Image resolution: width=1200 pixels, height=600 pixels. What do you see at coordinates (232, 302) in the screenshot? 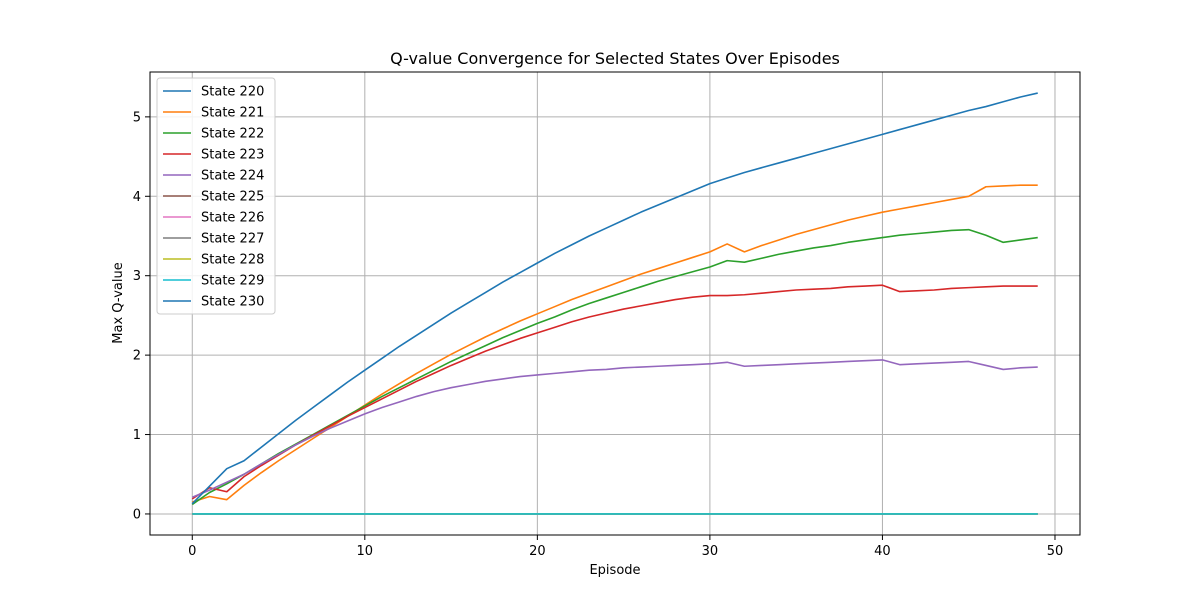
I see `legend-label: State 230` at bounding box center [232, 302].